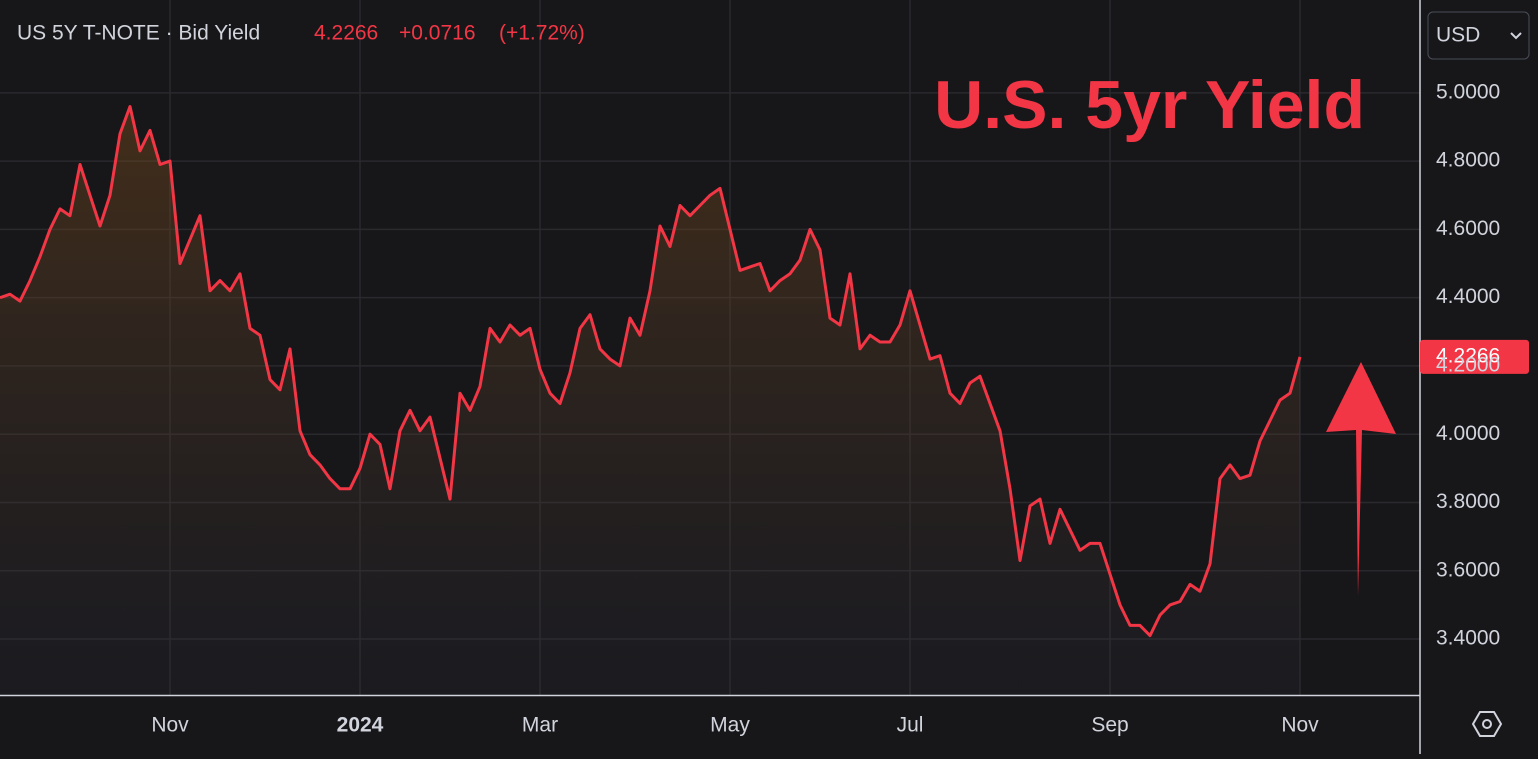 This screenshot has height=759, width=1538. I want to click on y-tick-label: 4.0000, so click(1468, 433).